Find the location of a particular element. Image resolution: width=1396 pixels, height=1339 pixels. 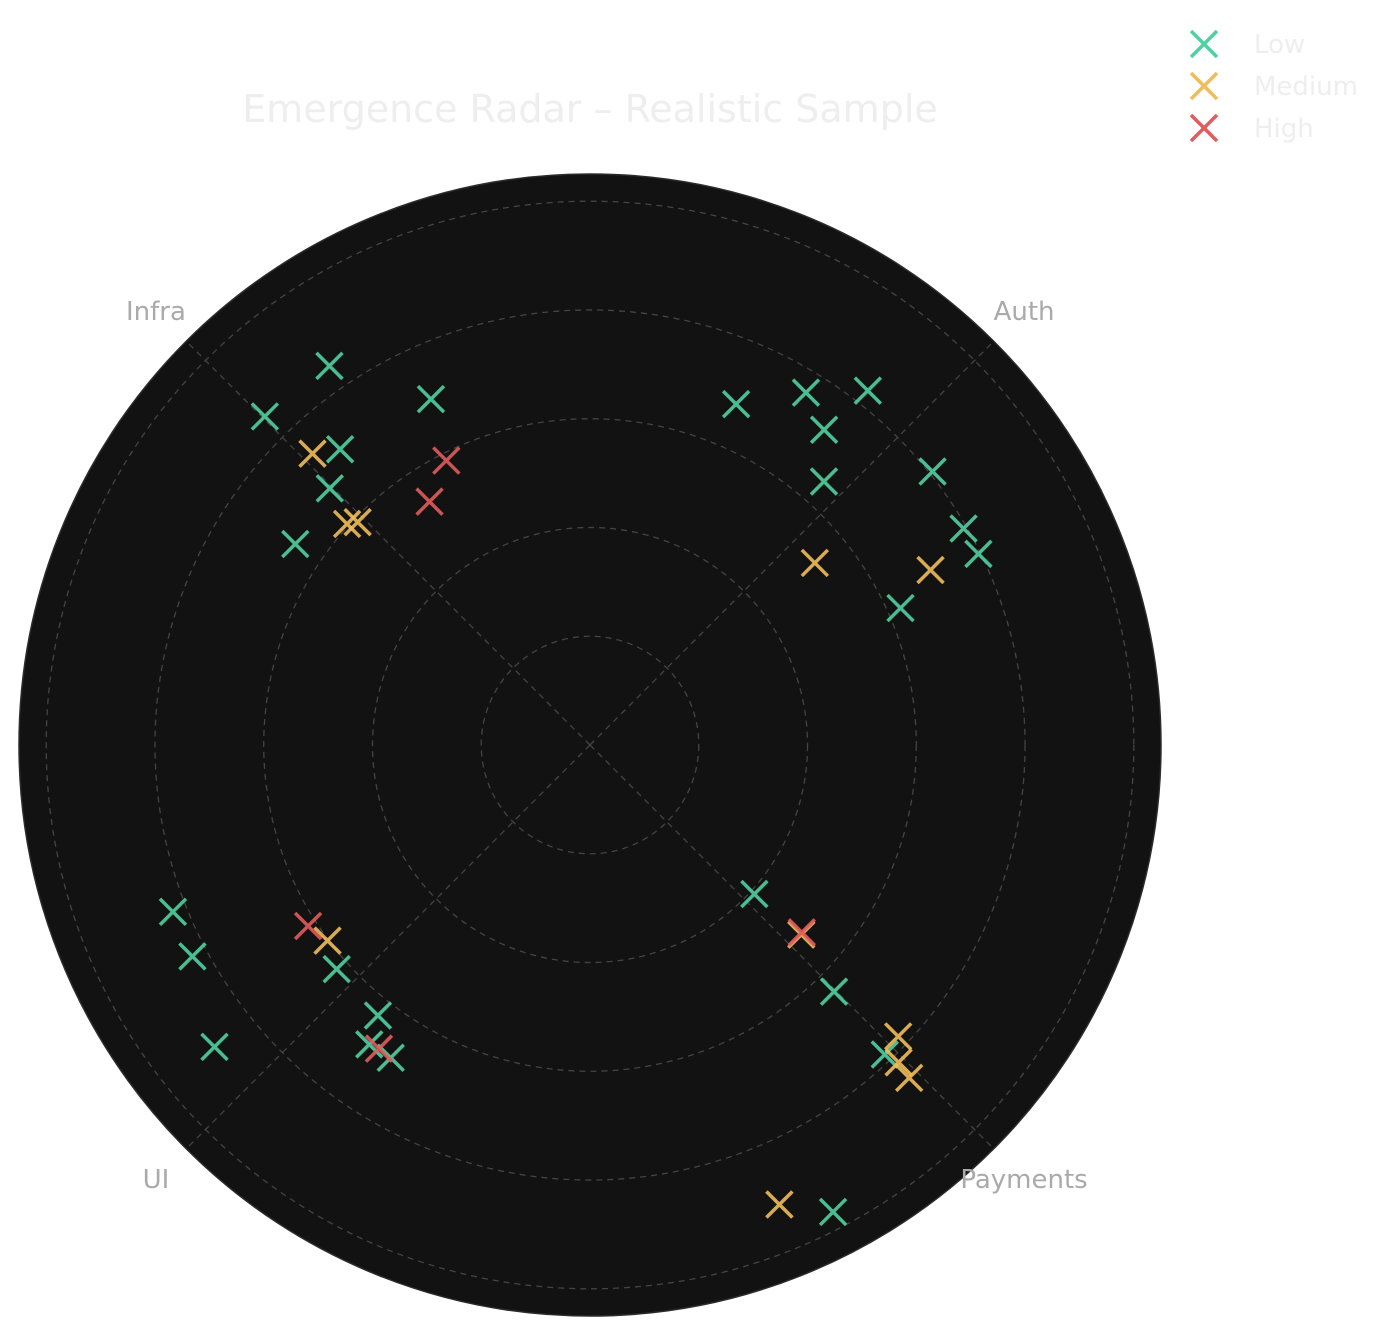

axis-spoke-infra is located at coordinates (388, 543).